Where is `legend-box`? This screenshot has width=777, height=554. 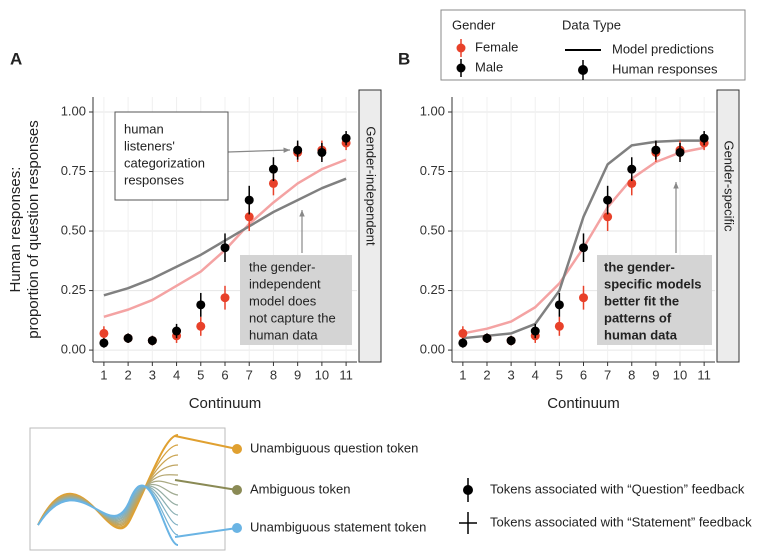 legend-box is located at coordinates (593, 45).